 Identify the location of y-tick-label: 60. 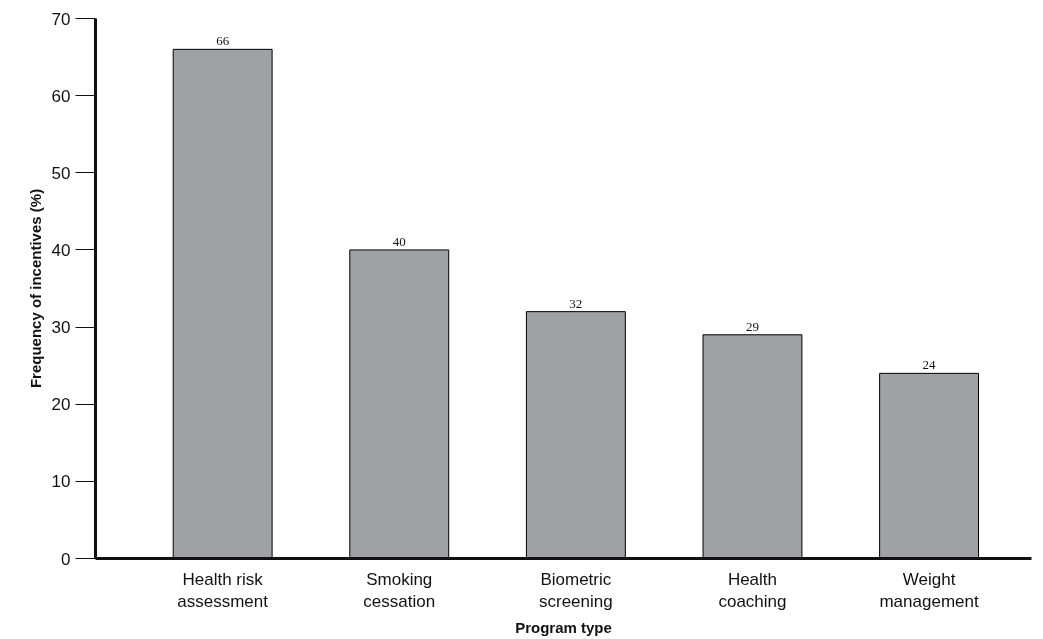
(61, 96).